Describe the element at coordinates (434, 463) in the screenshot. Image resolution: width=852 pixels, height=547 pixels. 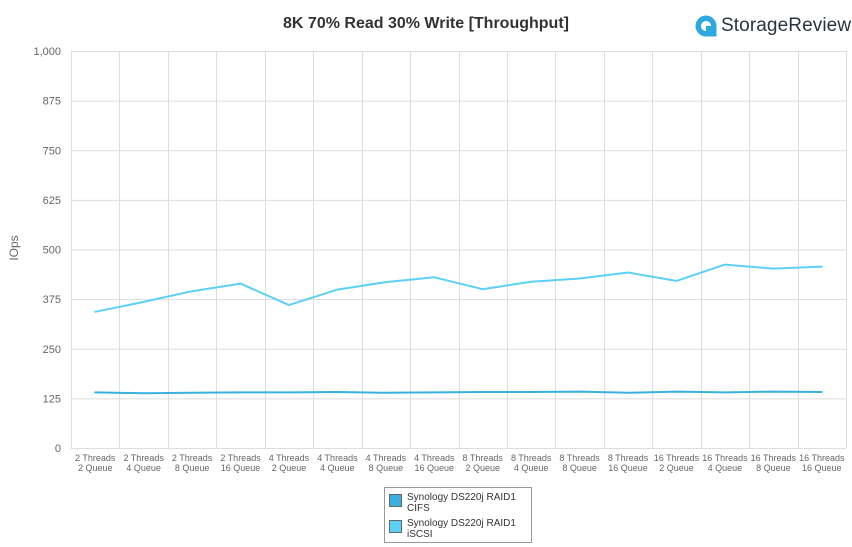
I see `x-tick-label: 4 Threads 16 Queue` at that location.